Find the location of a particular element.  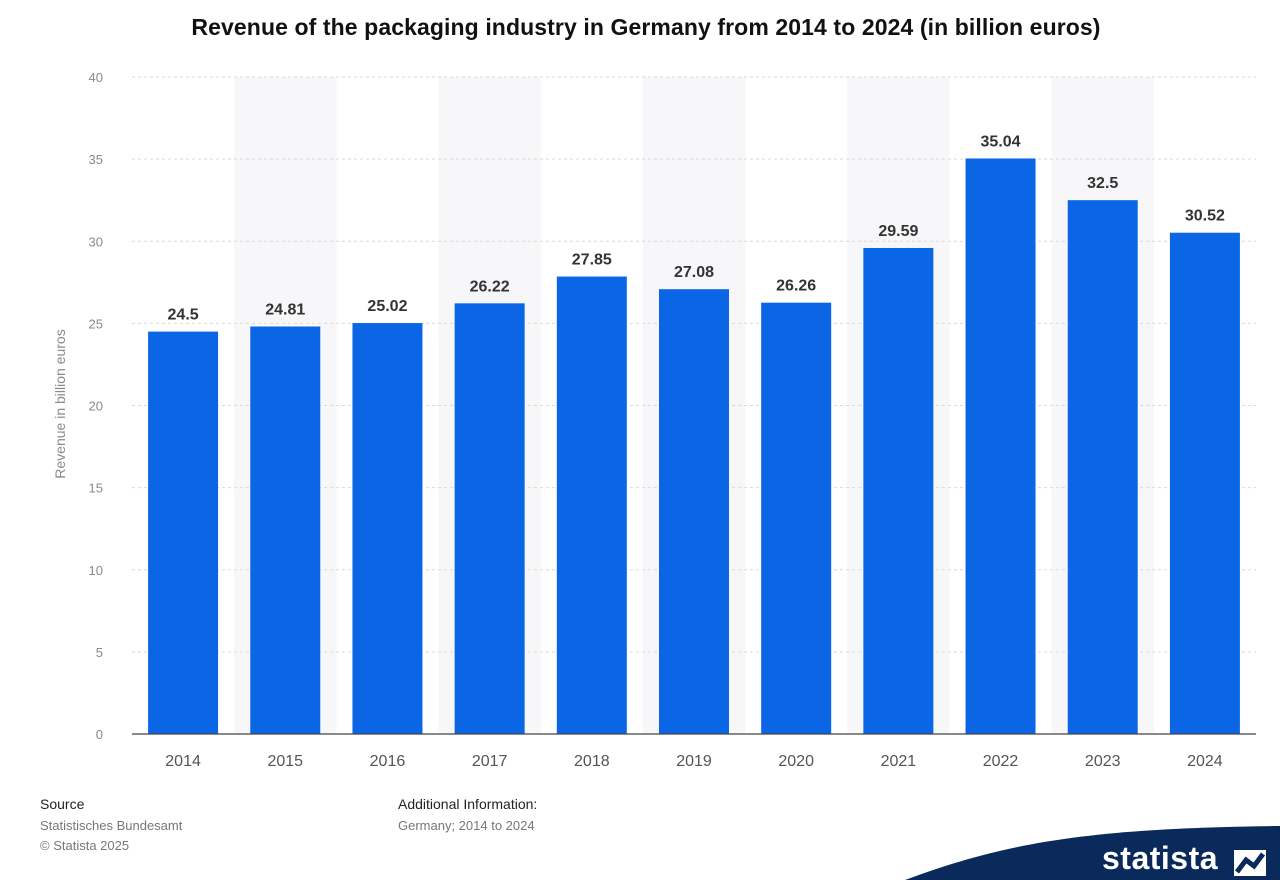

source-heading: Source is located at coordinates (62, 804).